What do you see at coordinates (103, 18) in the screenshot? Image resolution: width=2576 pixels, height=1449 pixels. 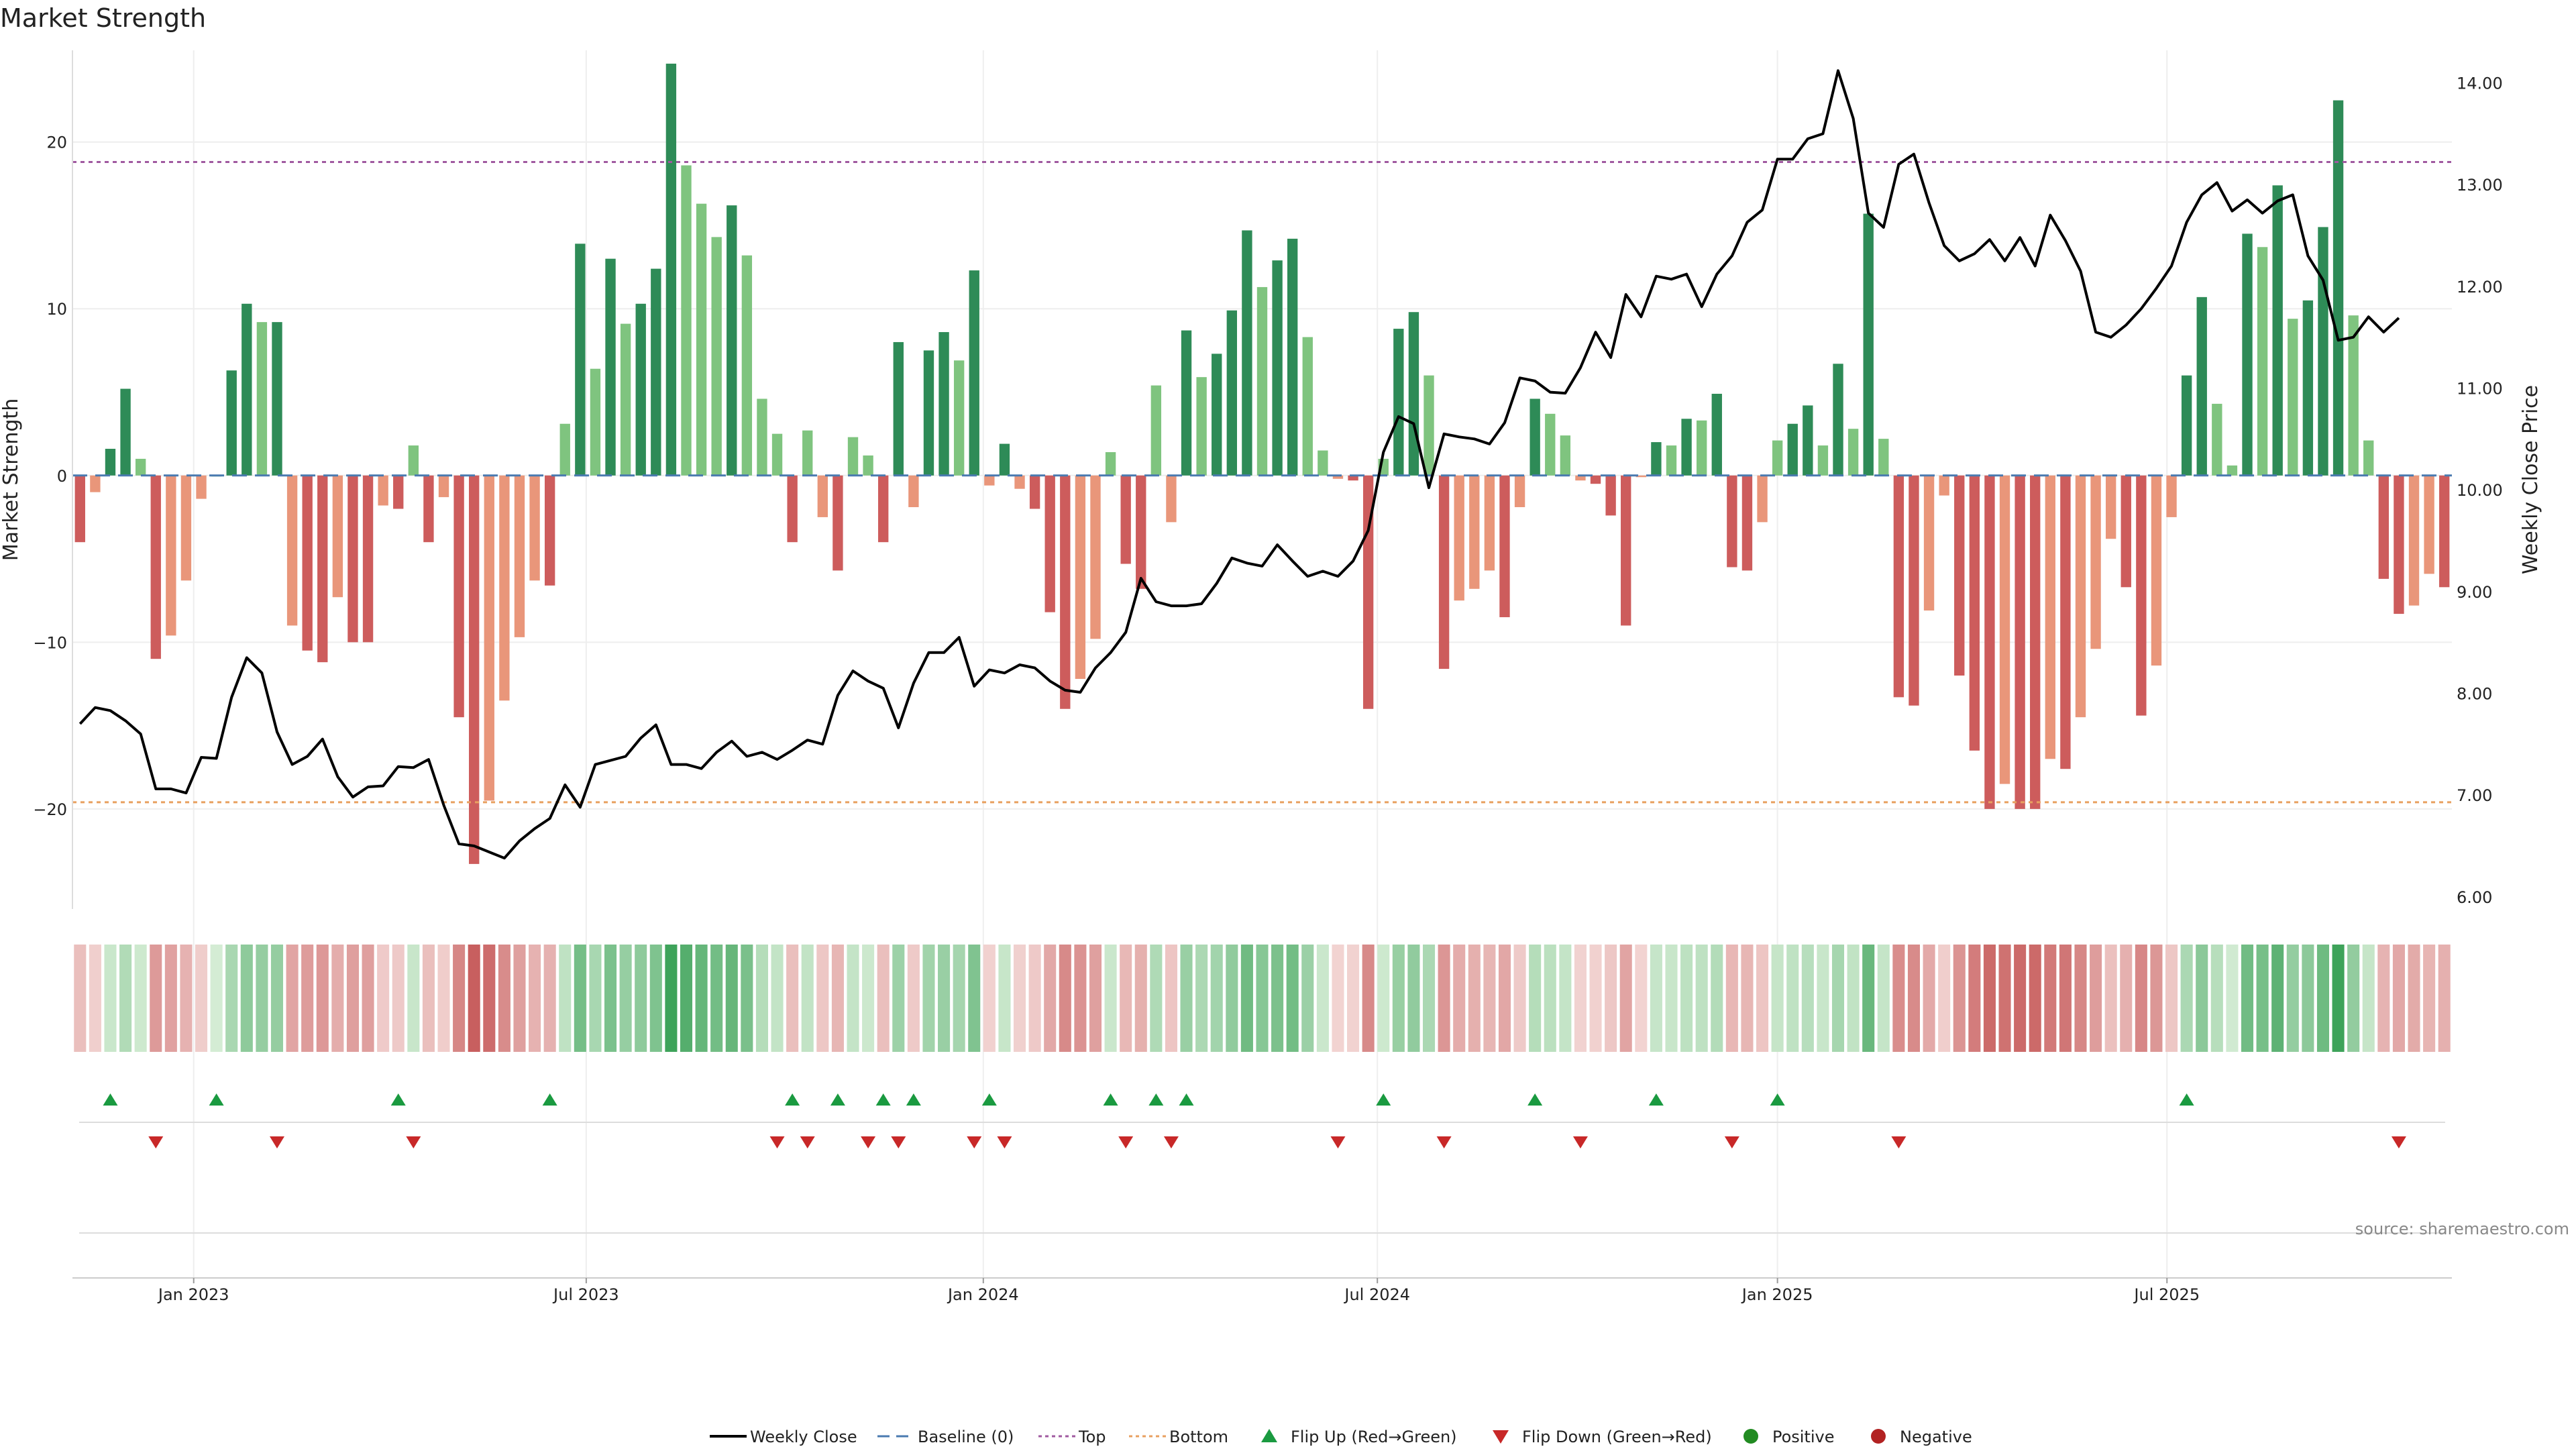 I see `chart-title: Market Strength` at bounding box center [103, 18].